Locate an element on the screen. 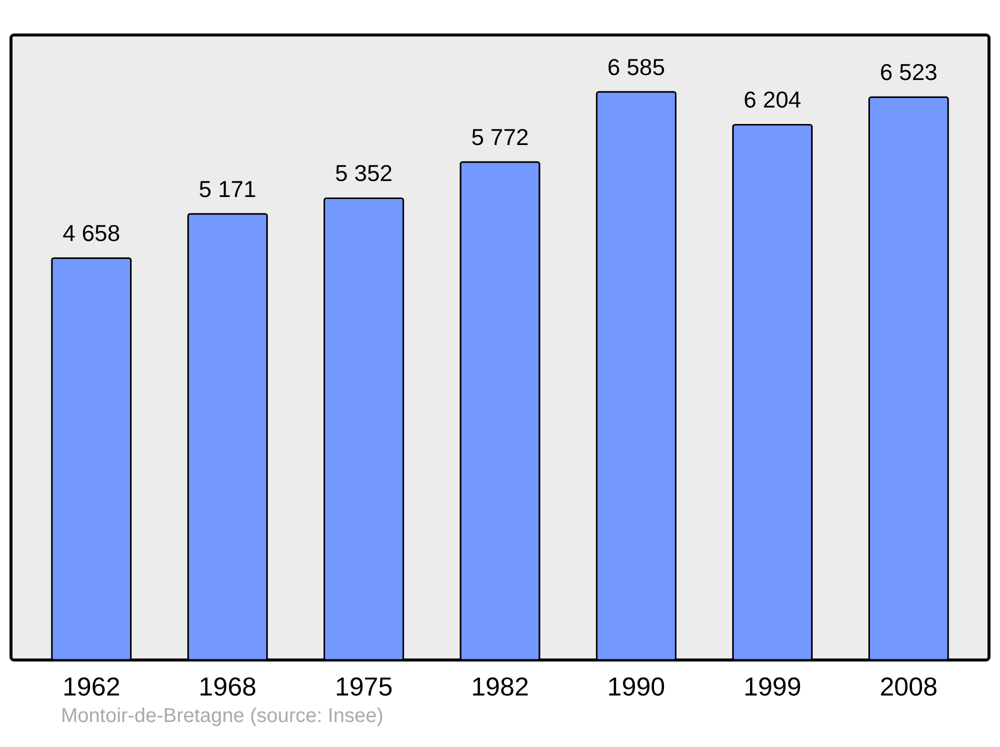  data-label: 5 171 is located at coordinates (227, 189).